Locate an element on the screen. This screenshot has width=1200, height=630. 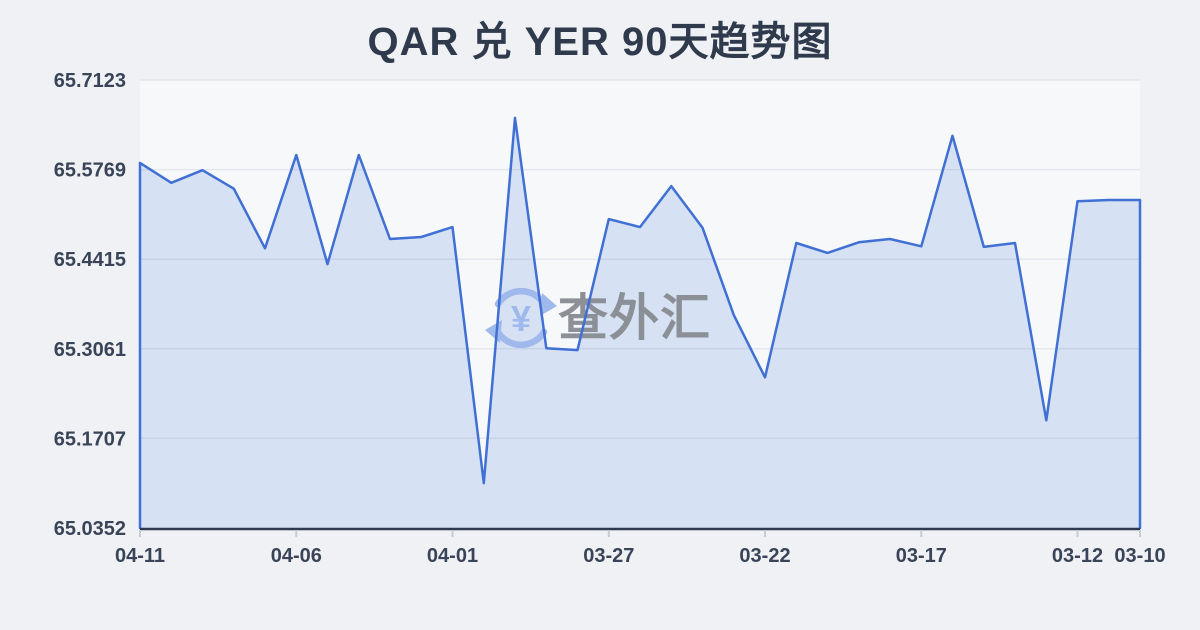
x-axis-label: 03-27 is located at coordinates (608, 556).